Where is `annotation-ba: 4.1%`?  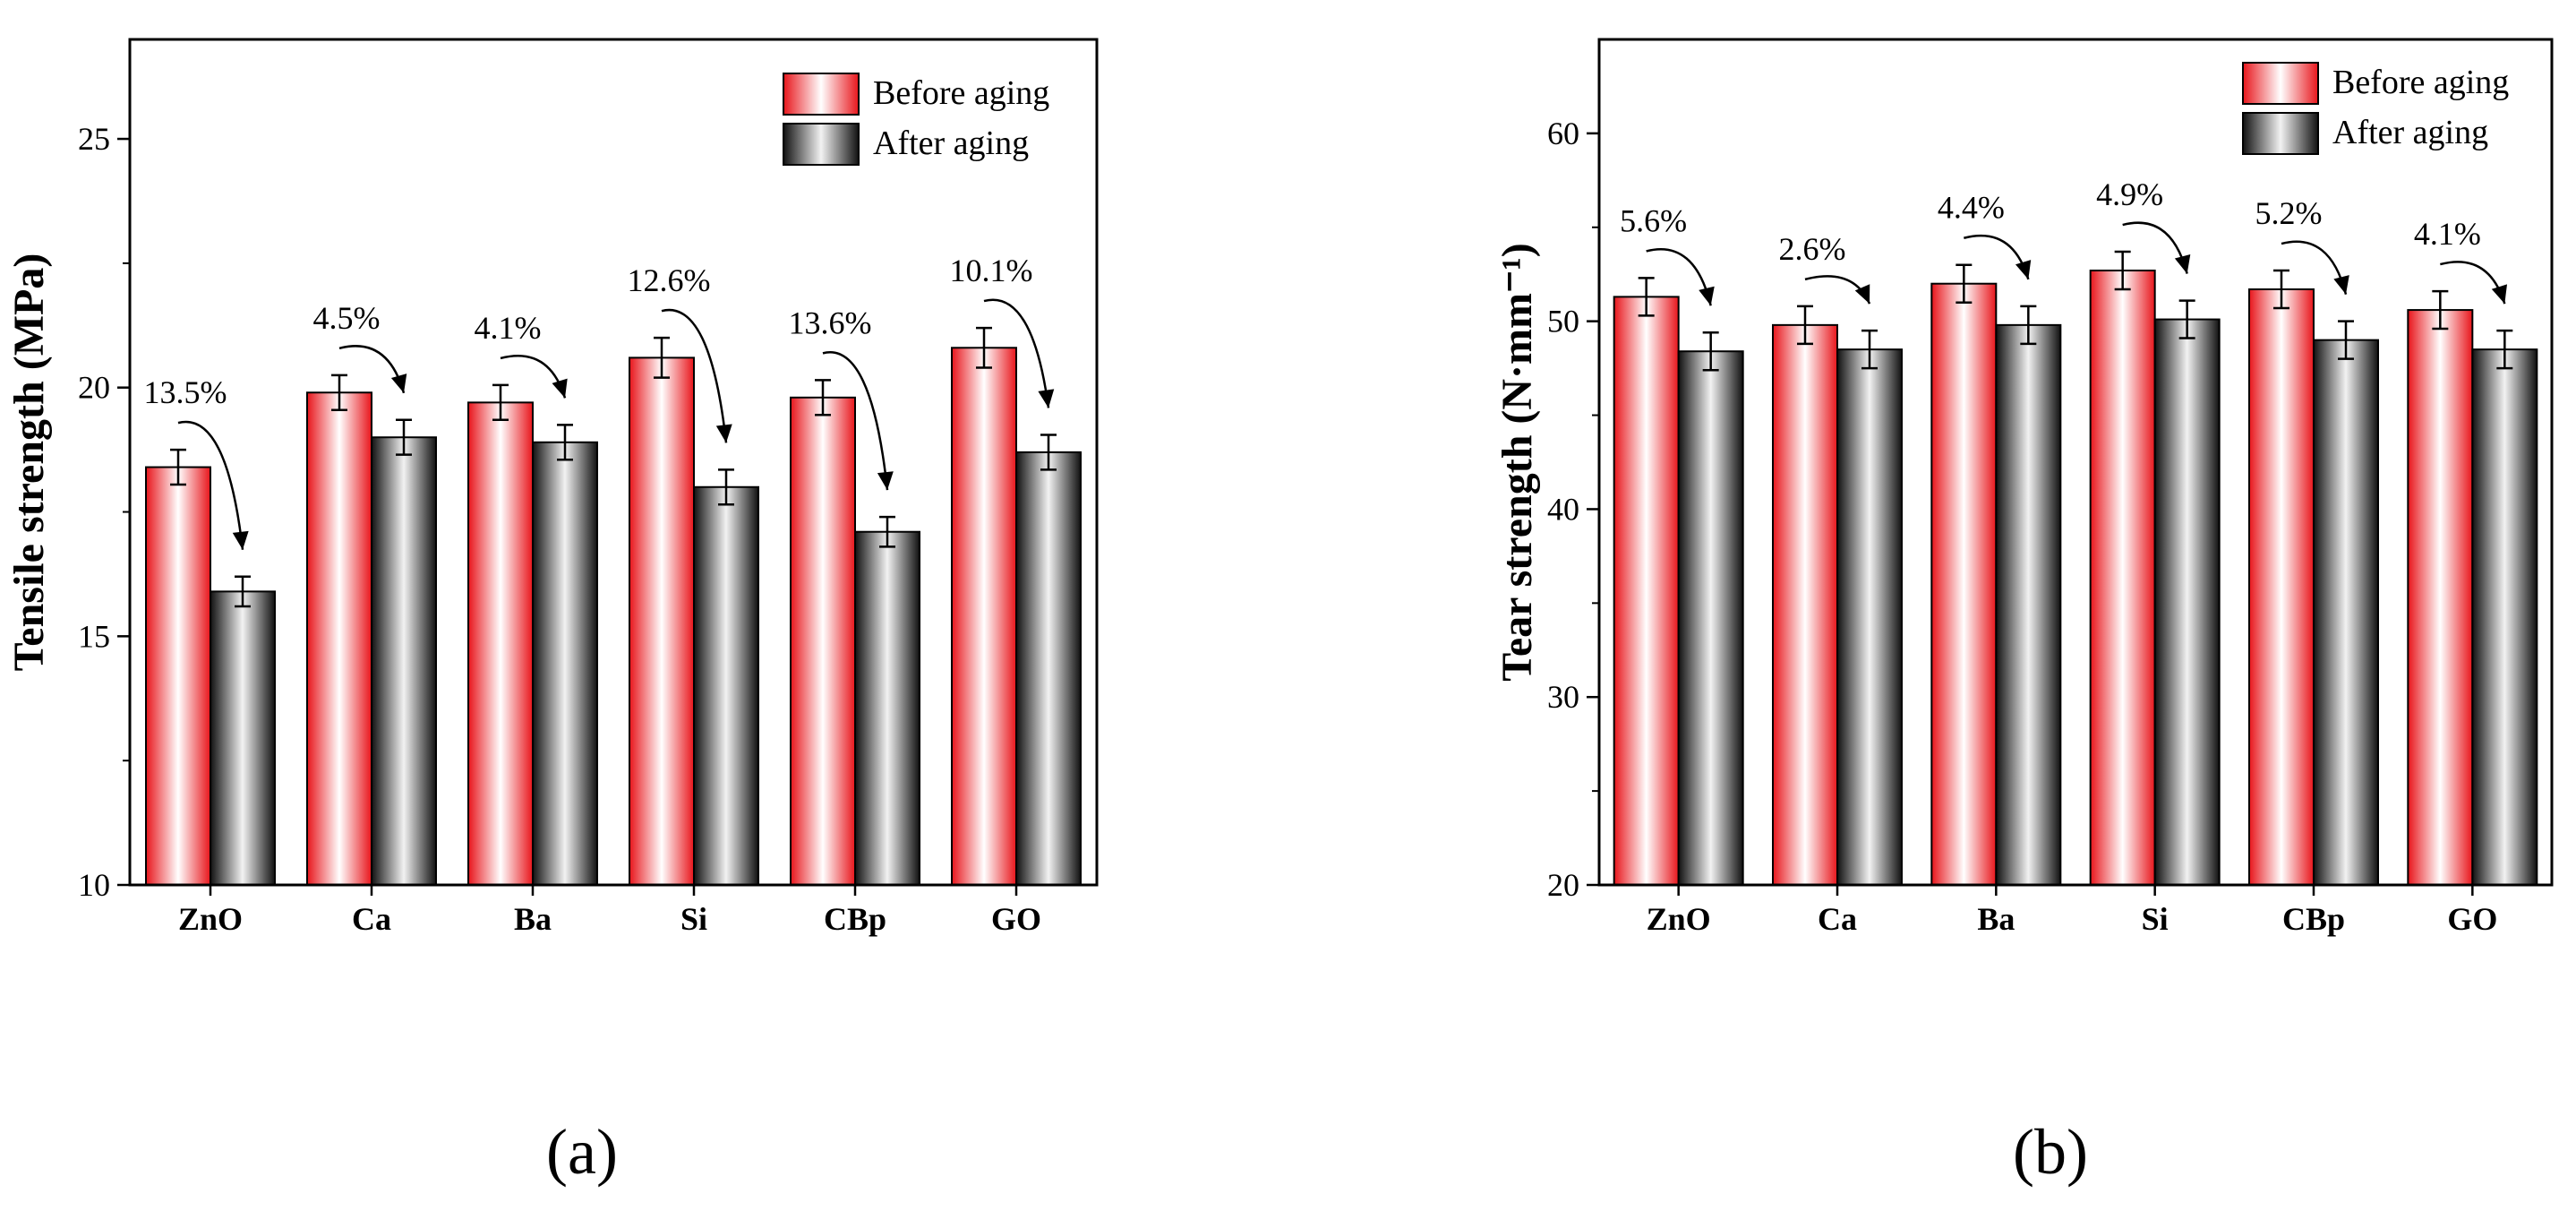
annotation-ba: 4.1% is located at coordinates (508, 328).